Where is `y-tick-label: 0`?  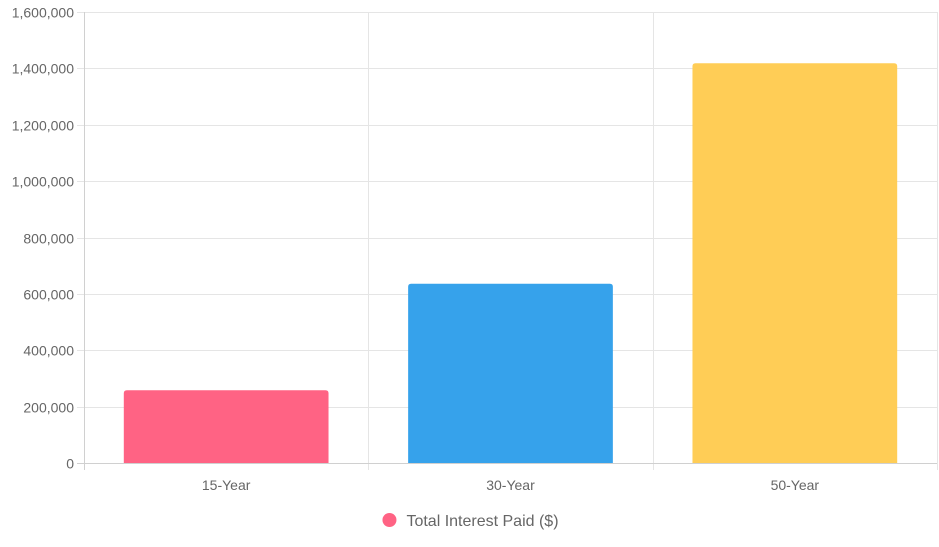 y-tick-label: 0 is located at coordinates (70, 464).